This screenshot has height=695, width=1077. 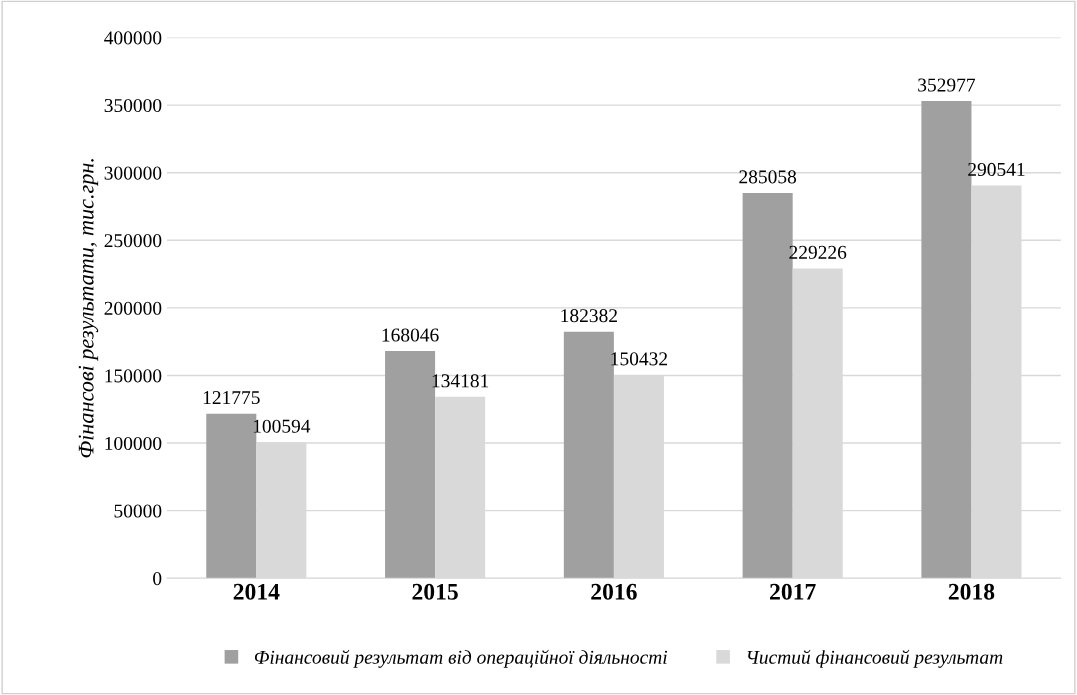 I want to click on x-tick-label: 2015, so click(x=435, y=591).